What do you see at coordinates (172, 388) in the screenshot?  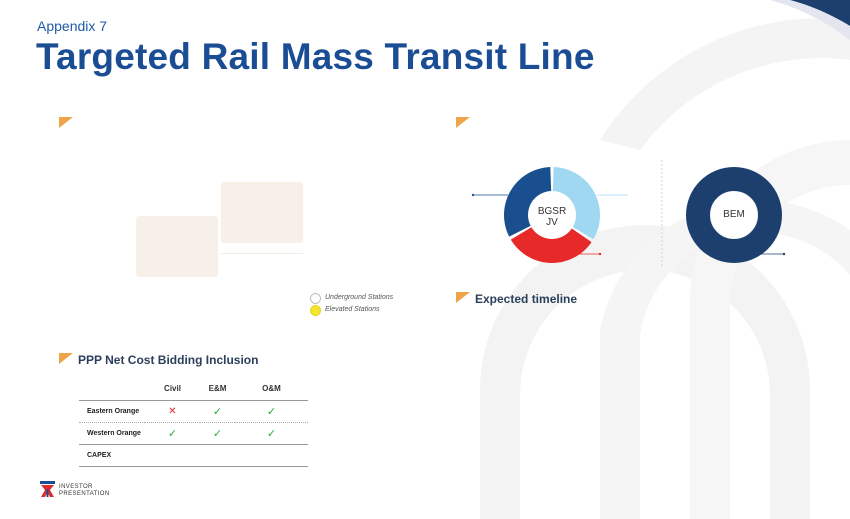 I see `ppp-header-civil: Civil` at bounding box center [172, 388].